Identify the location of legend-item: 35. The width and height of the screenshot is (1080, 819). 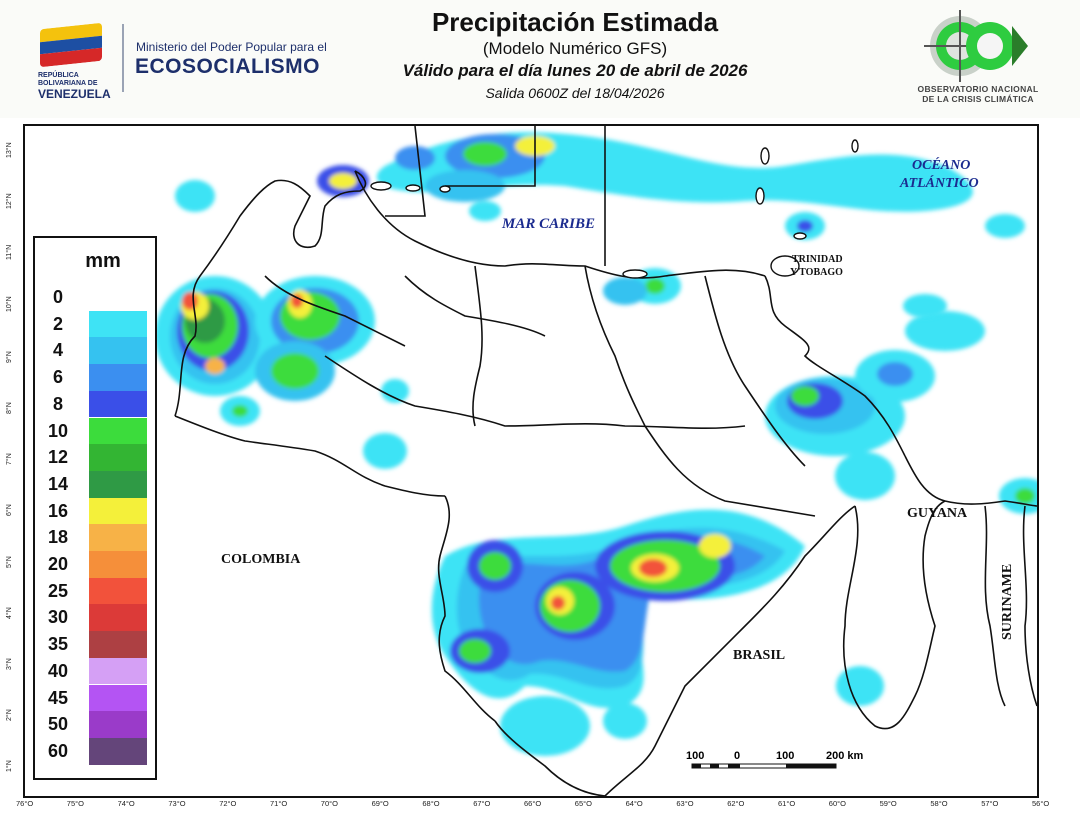
(95, 644).